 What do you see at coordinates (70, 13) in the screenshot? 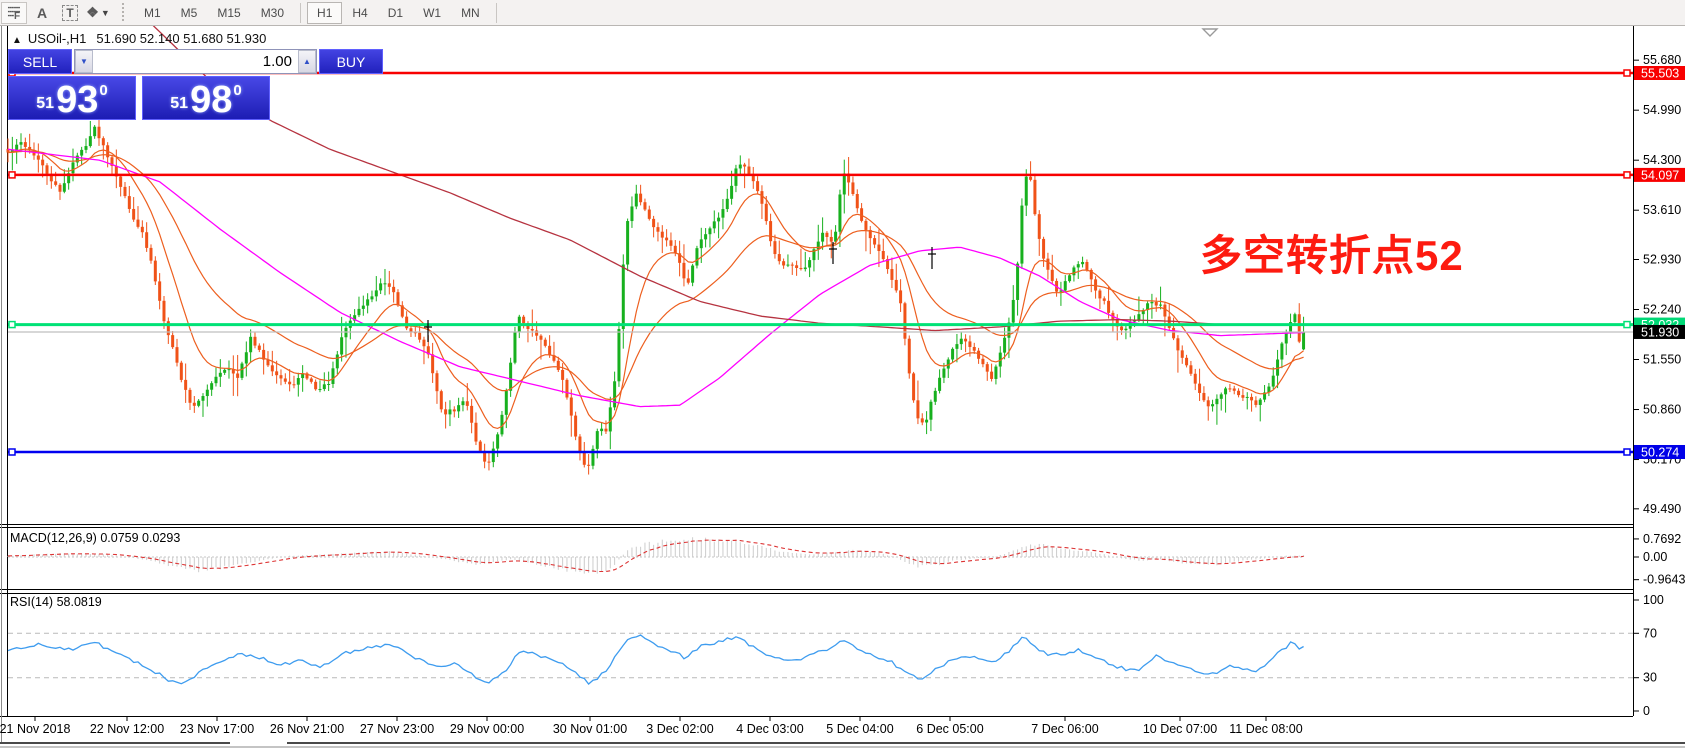
I see `text-label-tool-icon: T` at bounding box center [70, 13].